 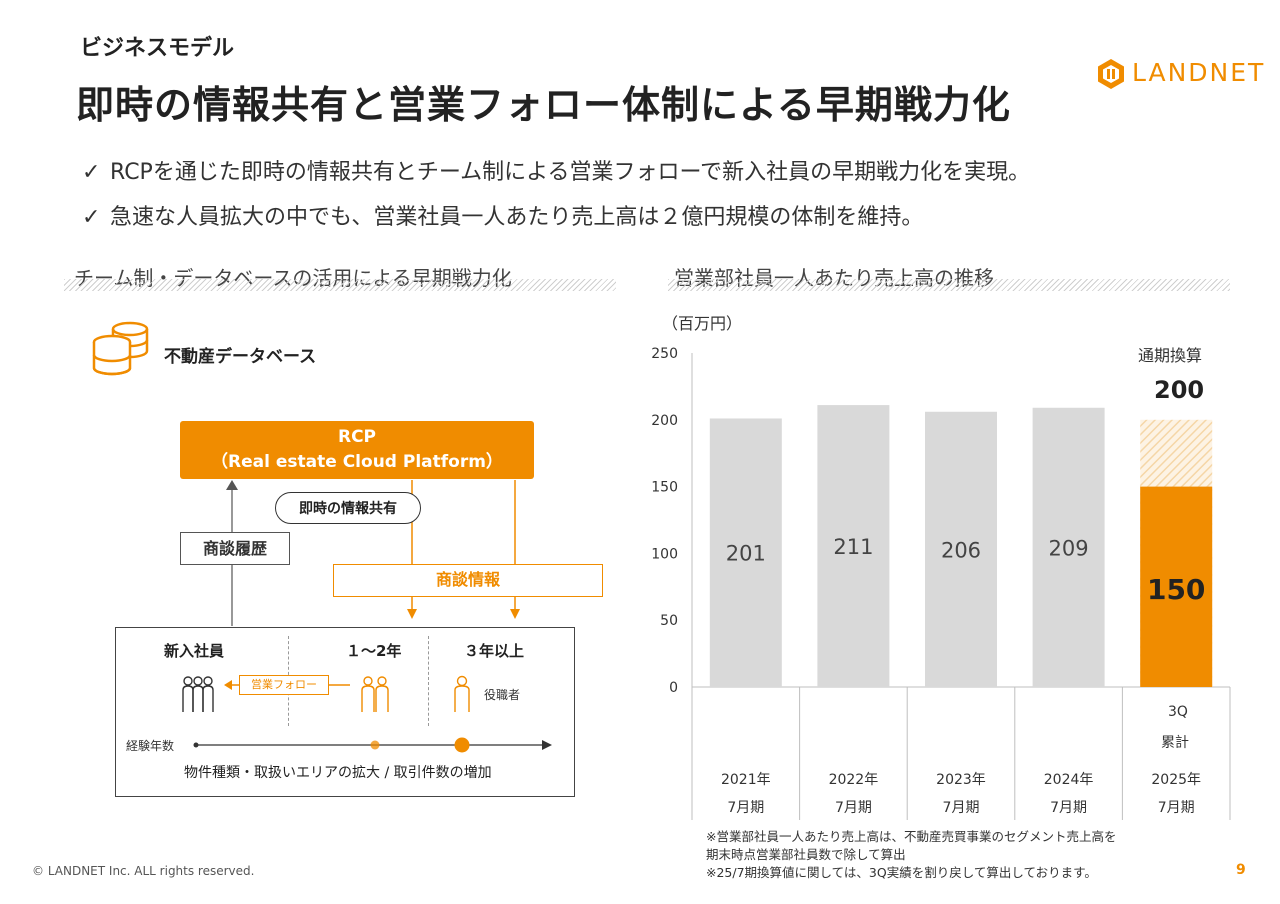 What do you see at coordinates (854, 780) in the screenshot?
I see `x-tick-label: 2022年` at bounding box center [854, 780].